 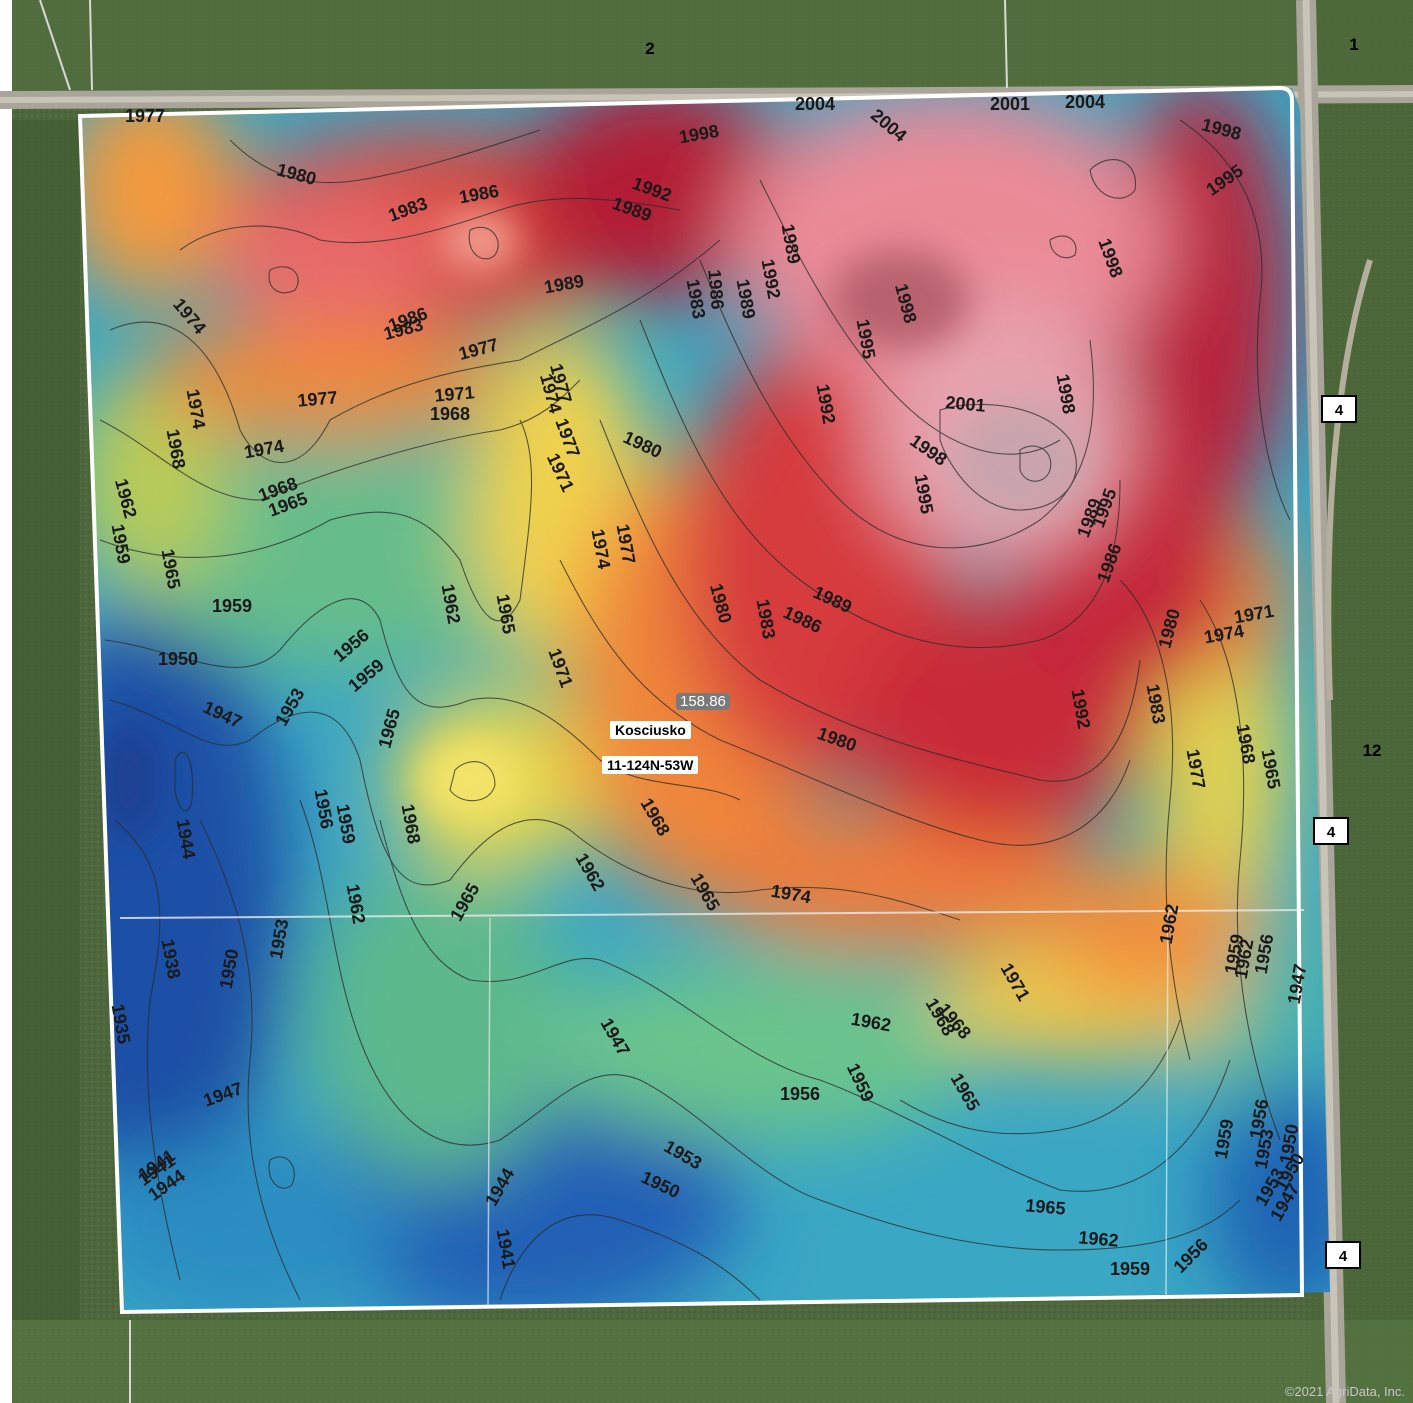 What do you see at coordinates (650, 765) in the screenshot?
I see `legal-description-label: 11-124N-53W` at bounding box center [650, 765].